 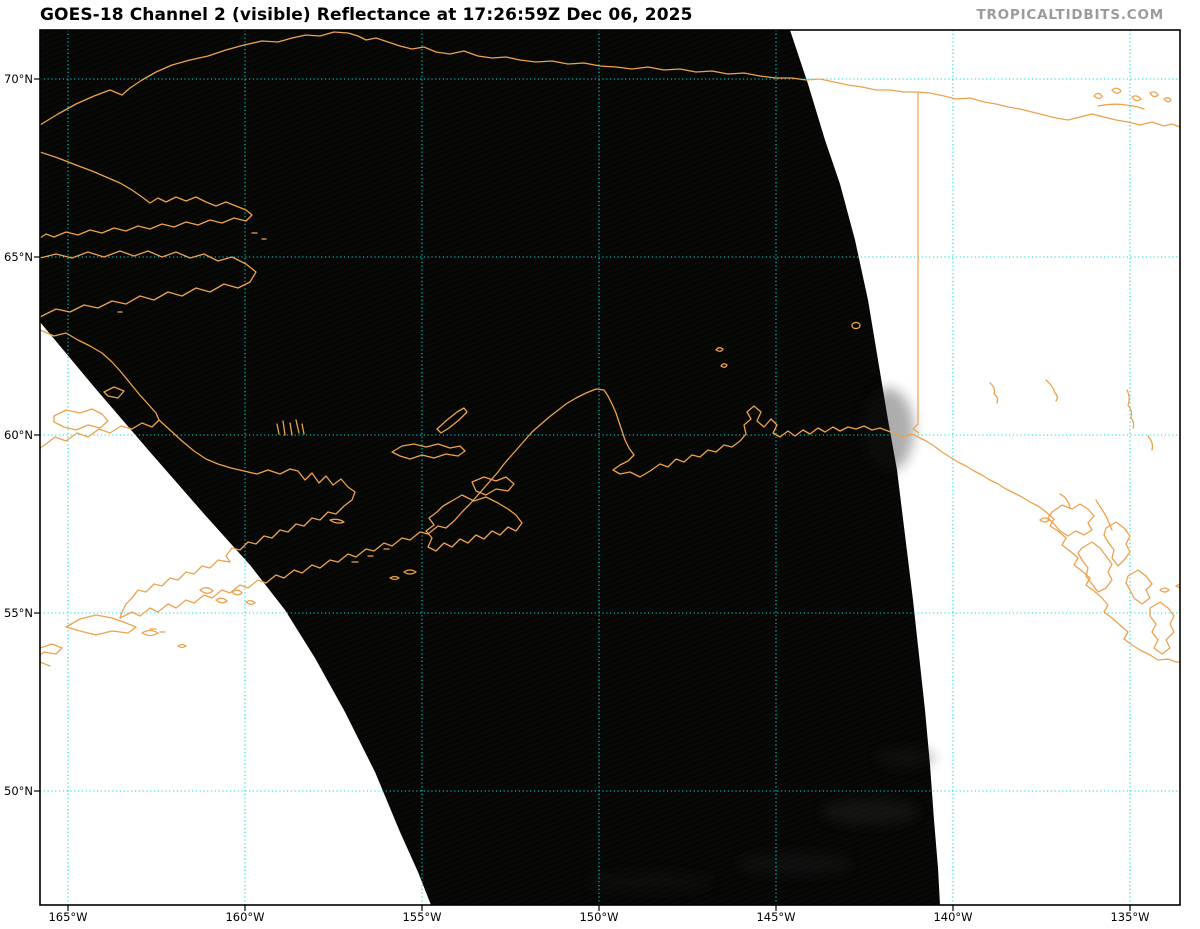 I want to click on lat-label-70n: 70°N, so click(x=18, y=79).